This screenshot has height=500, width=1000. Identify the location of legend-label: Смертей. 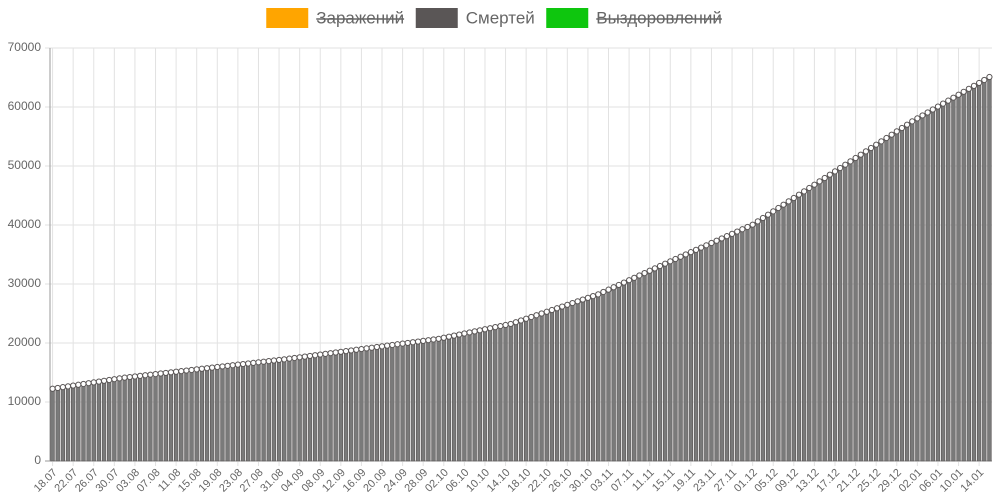
(500, 17).